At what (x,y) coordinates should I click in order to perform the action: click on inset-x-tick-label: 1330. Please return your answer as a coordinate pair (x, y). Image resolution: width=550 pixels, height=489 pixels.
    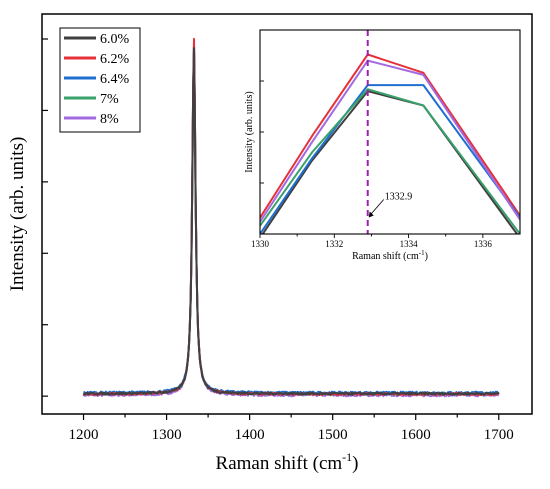
    Looking at the image, I should click on (260, 244).